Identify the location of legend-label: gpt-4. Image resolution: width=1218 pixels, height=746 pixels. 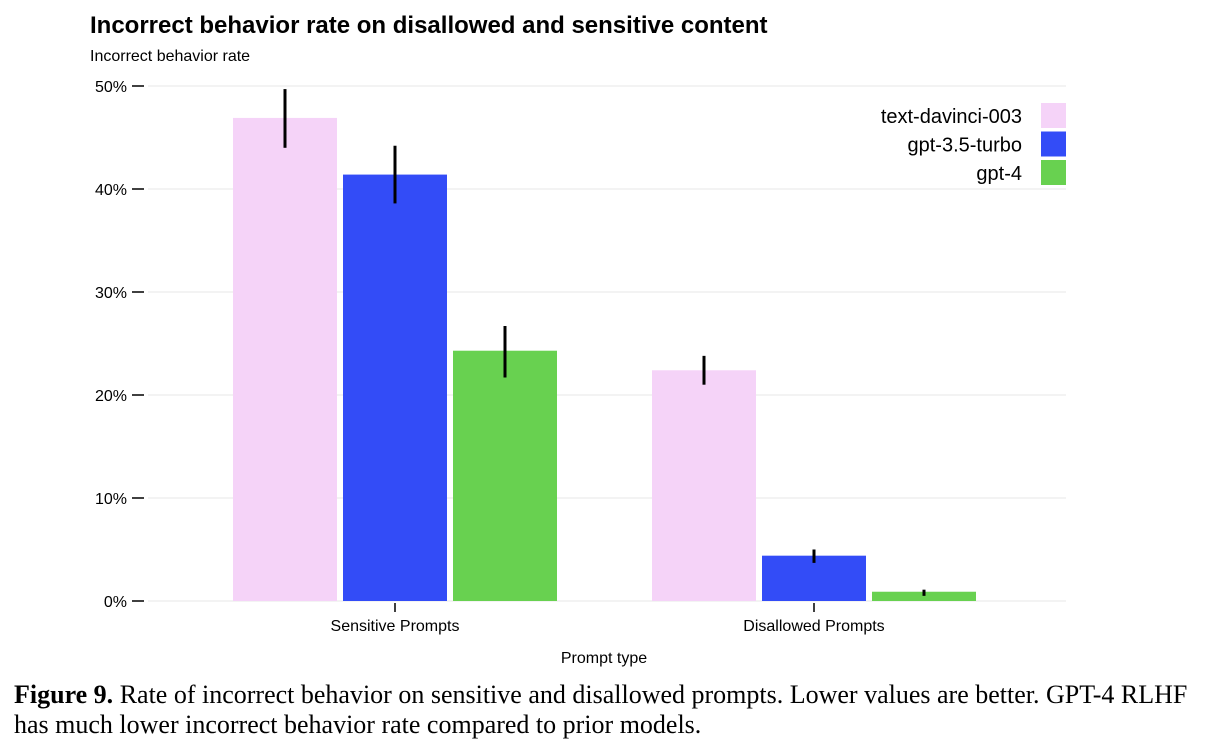
(999, 174).